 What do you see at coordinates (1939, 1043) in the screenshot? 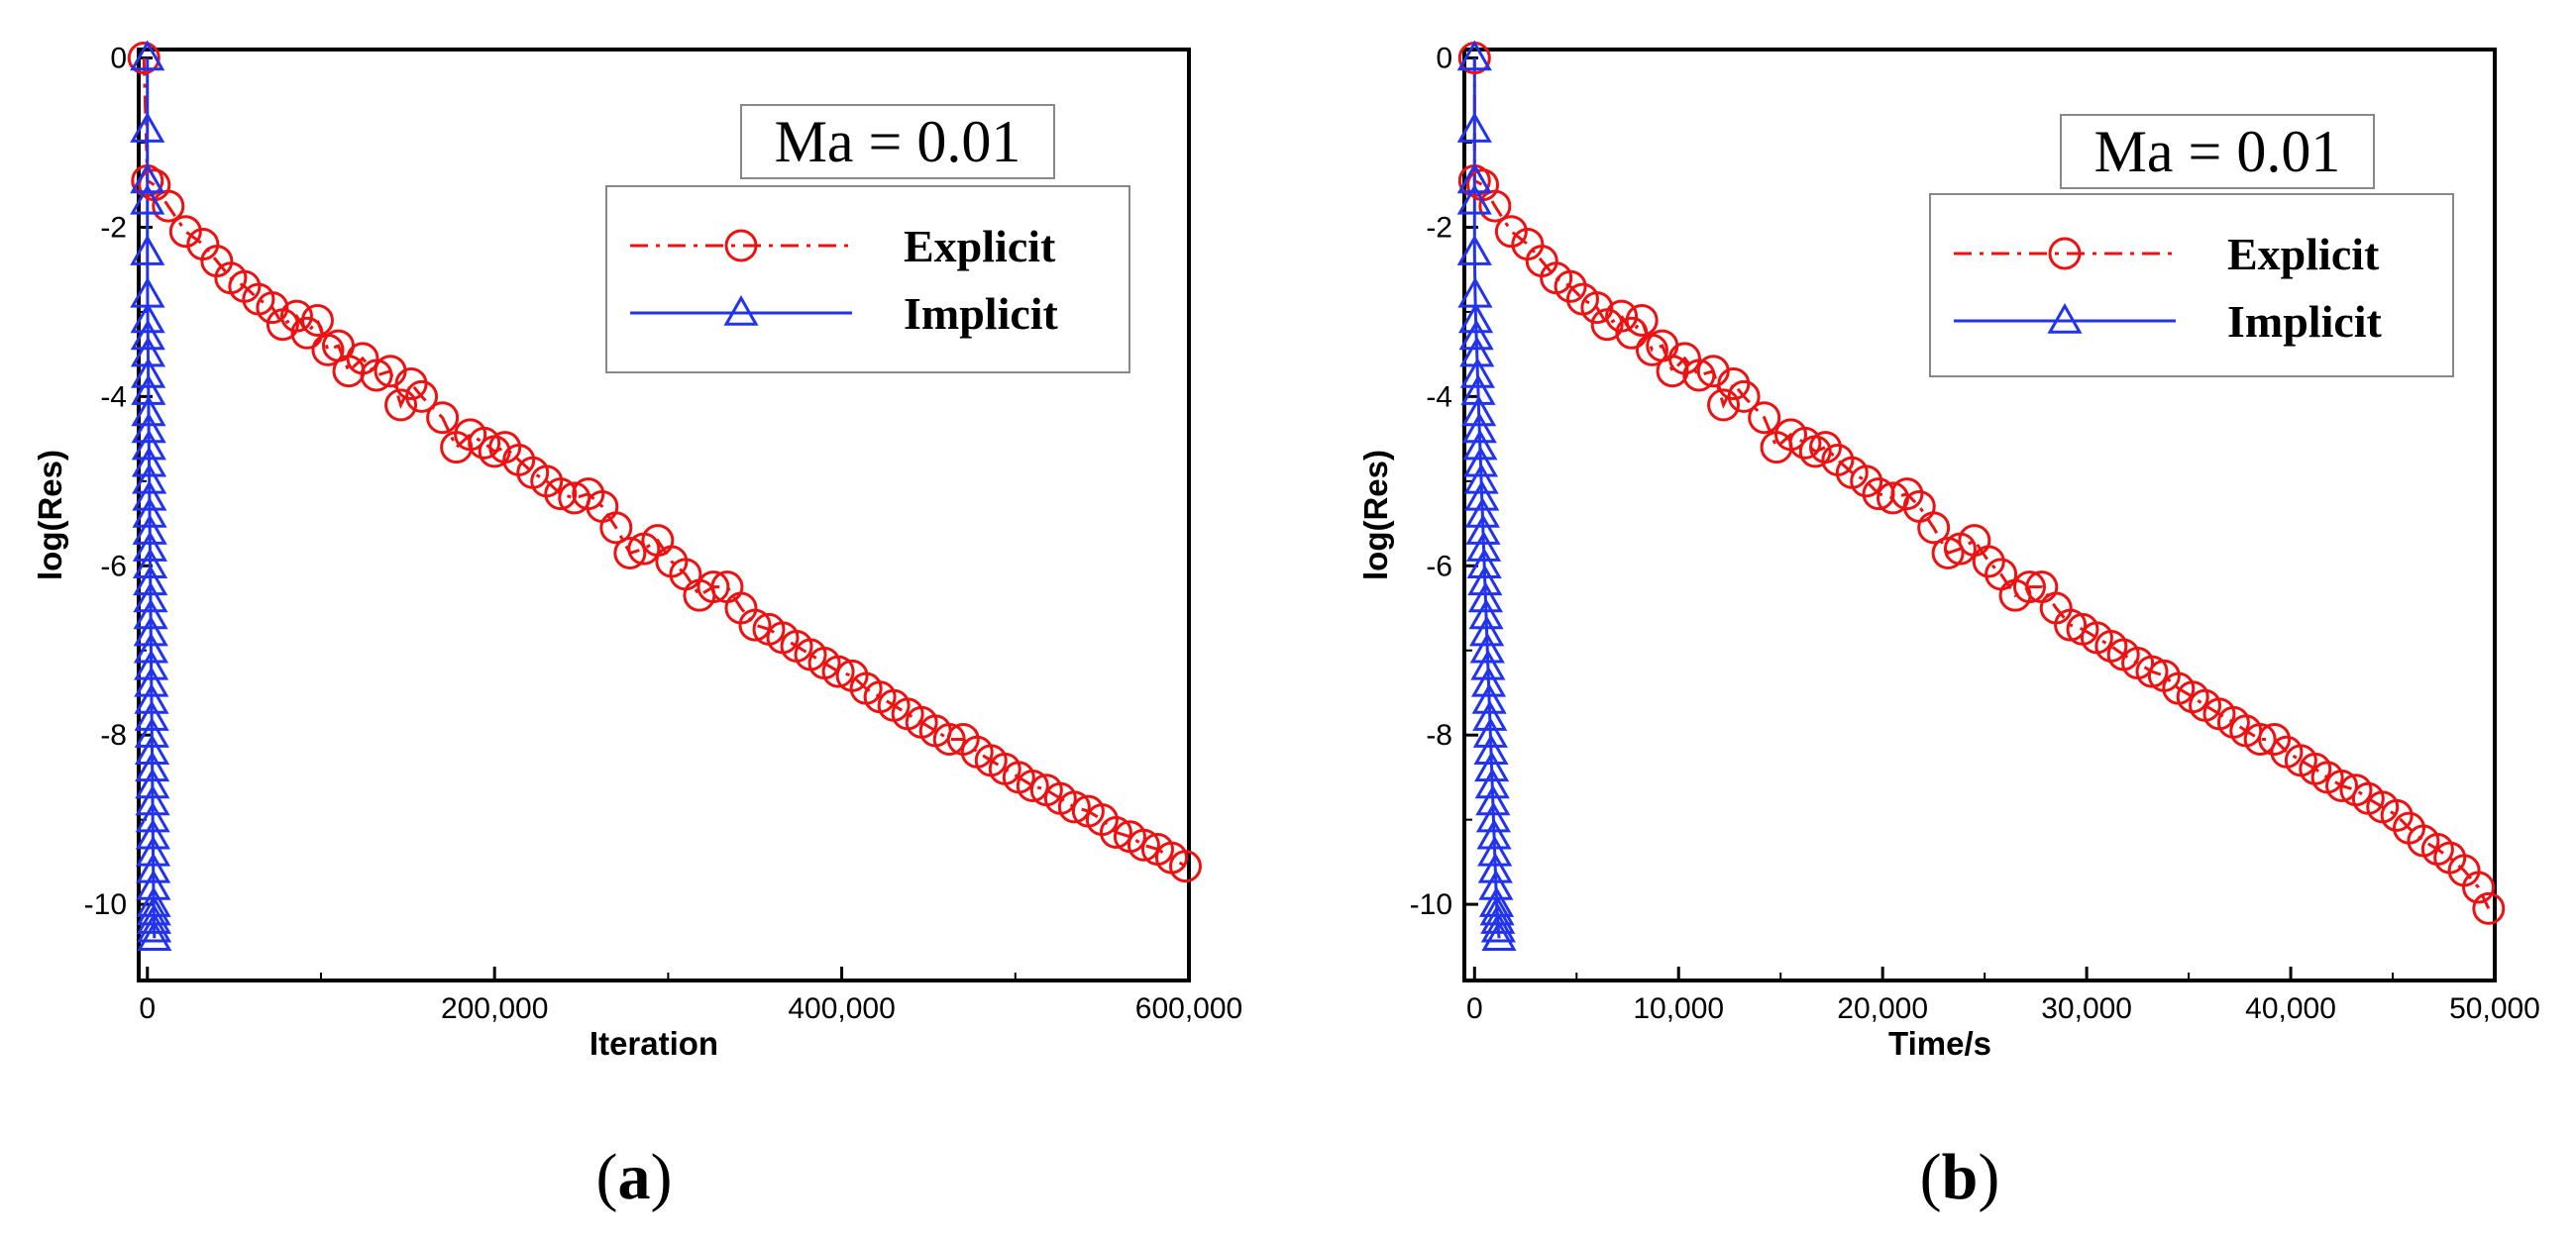
I see `x-axis-title: Time/s` at bounding box center [1939, 1043].